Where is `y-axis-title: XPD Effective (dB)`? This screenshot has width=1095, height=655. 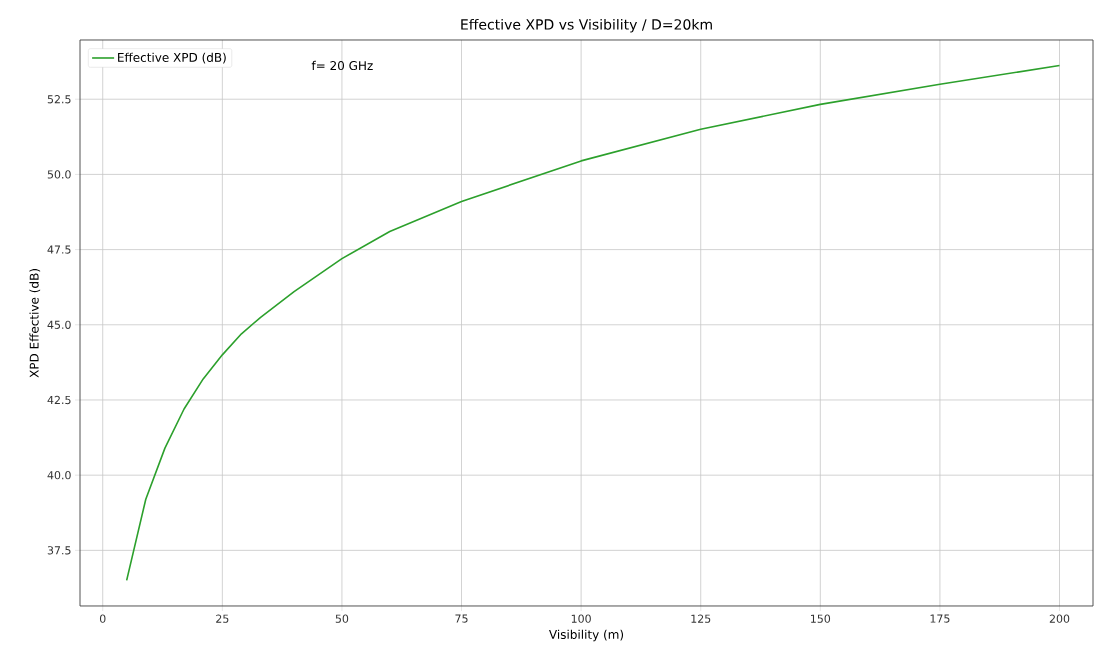
y-axis-title: XPD Effective (dB) is located at coordinates (35, 323).